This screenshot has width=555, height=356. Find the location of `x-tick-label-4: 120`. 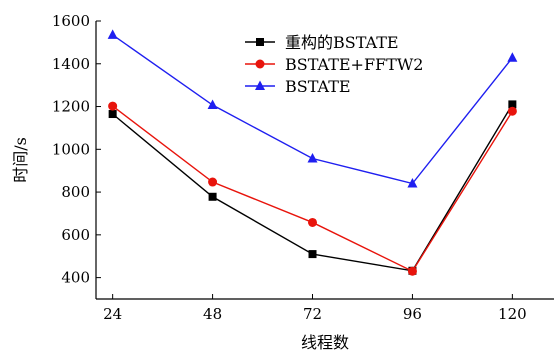

x-tick-label-4: 120 is located at coordinates (512, 314).